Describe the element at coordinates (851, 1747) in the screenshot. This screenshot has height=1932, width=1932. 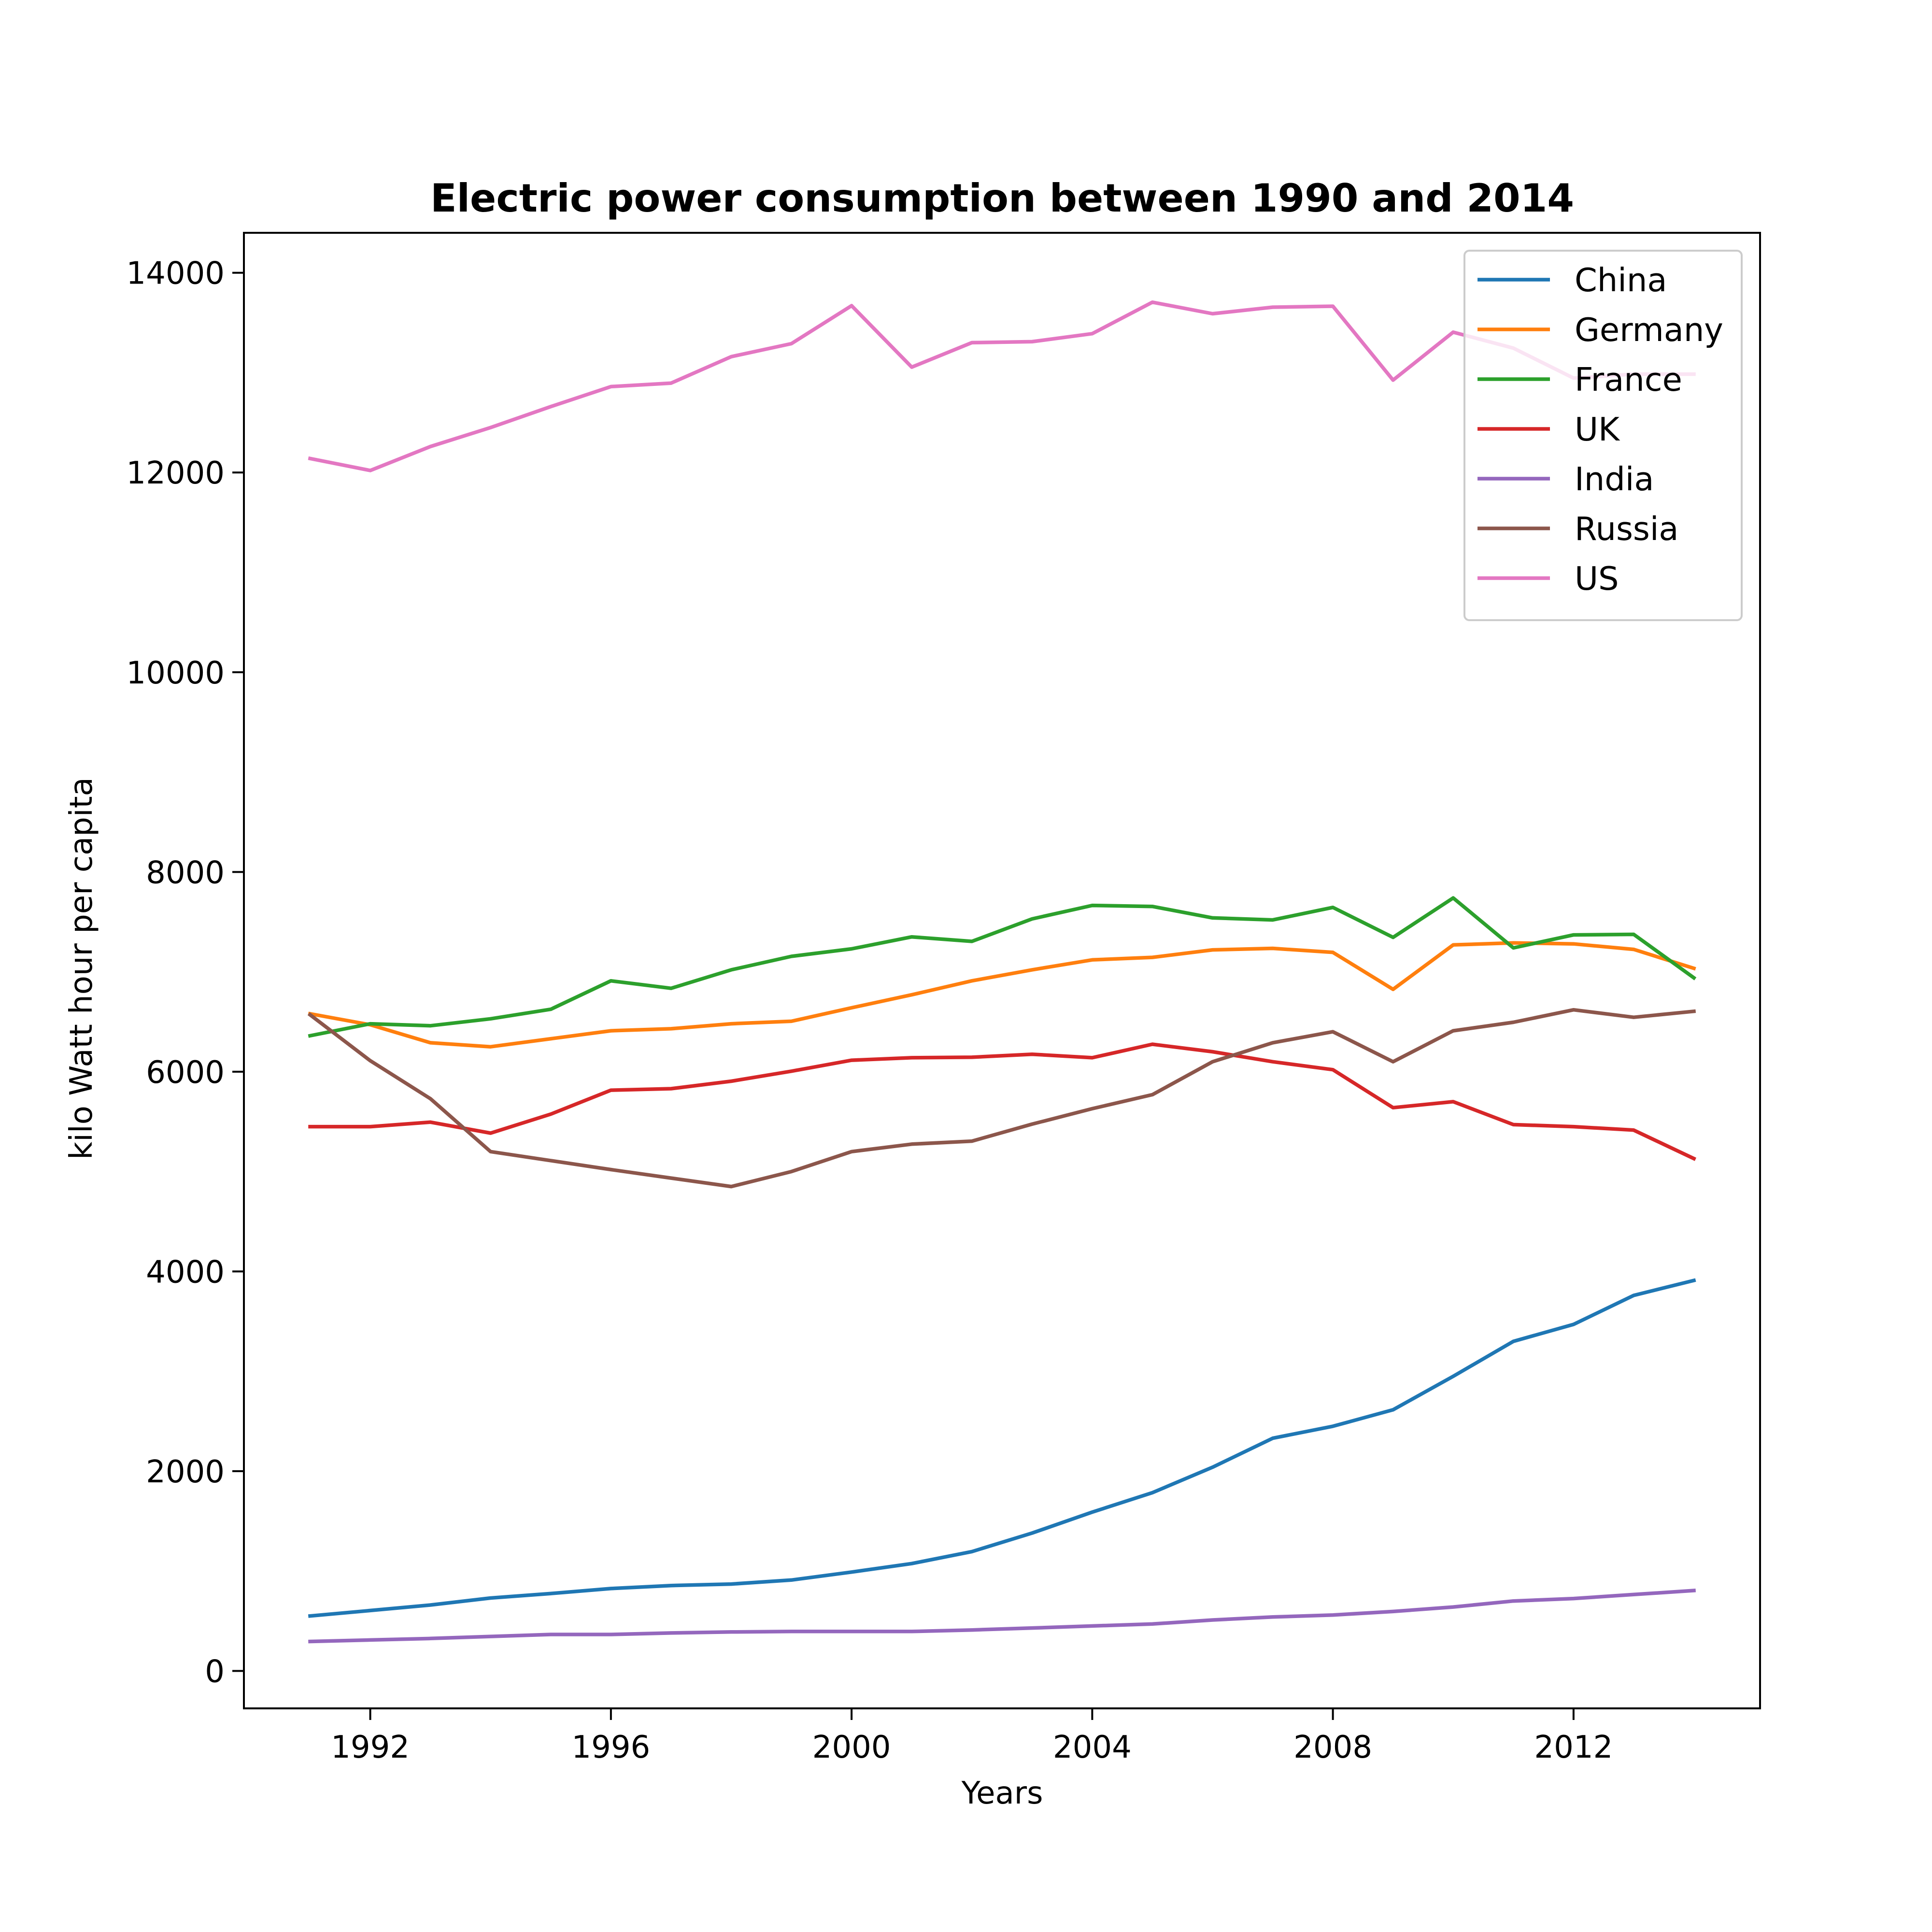
I see `x-tick-label: 2000` at that location.